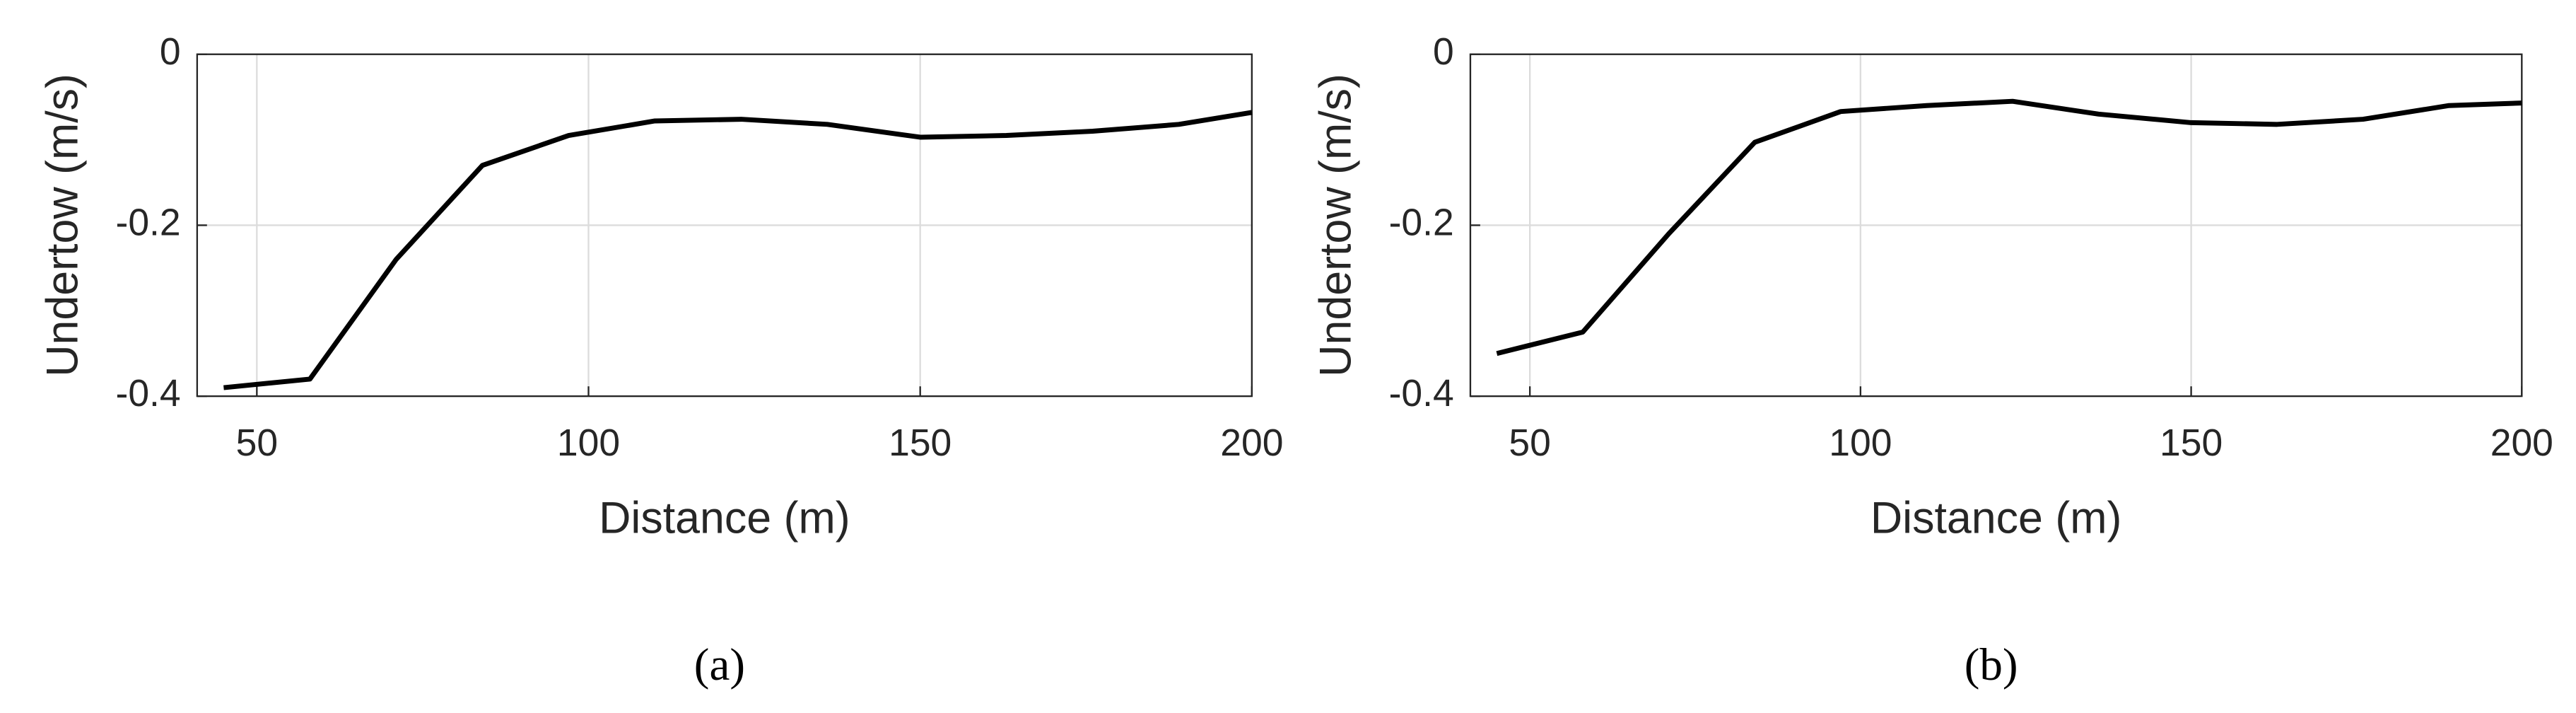 This screenshot has width=2576, height=713. I want to click on caption: (a), so click(719, 664).